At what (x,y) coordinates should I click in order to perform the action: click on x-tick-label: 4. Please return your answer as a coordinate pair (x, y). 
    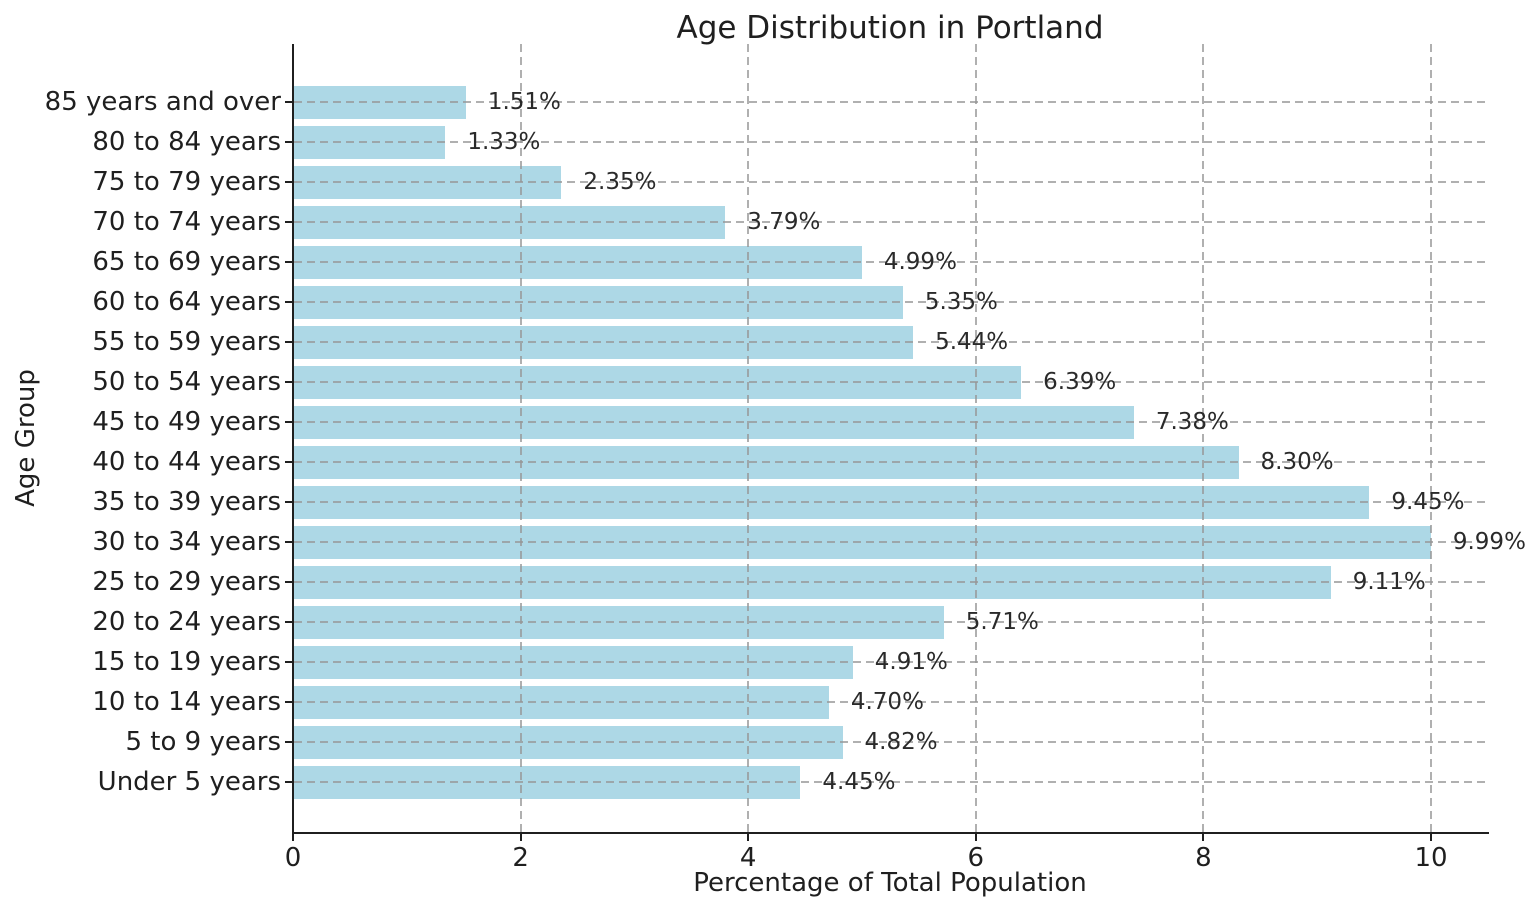
    Looking at the image, I should click on (748, 858).